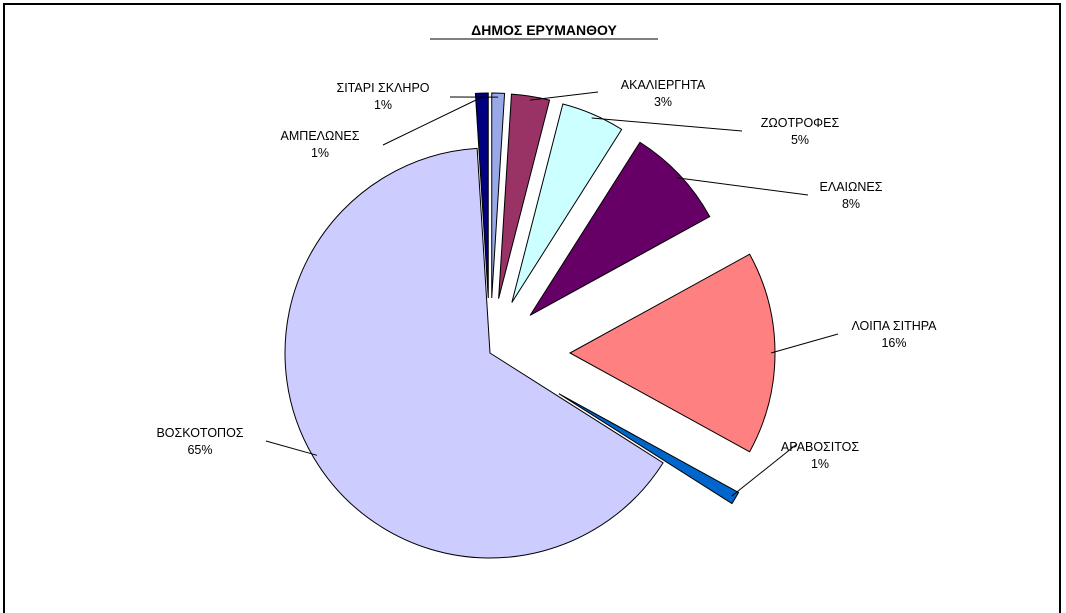 The image size is (1066, 613). What do you see at coordinates (320, 153) in the screenshot?
I see `slice-percent-label-8: 1%` at bounding box center [320, 153].